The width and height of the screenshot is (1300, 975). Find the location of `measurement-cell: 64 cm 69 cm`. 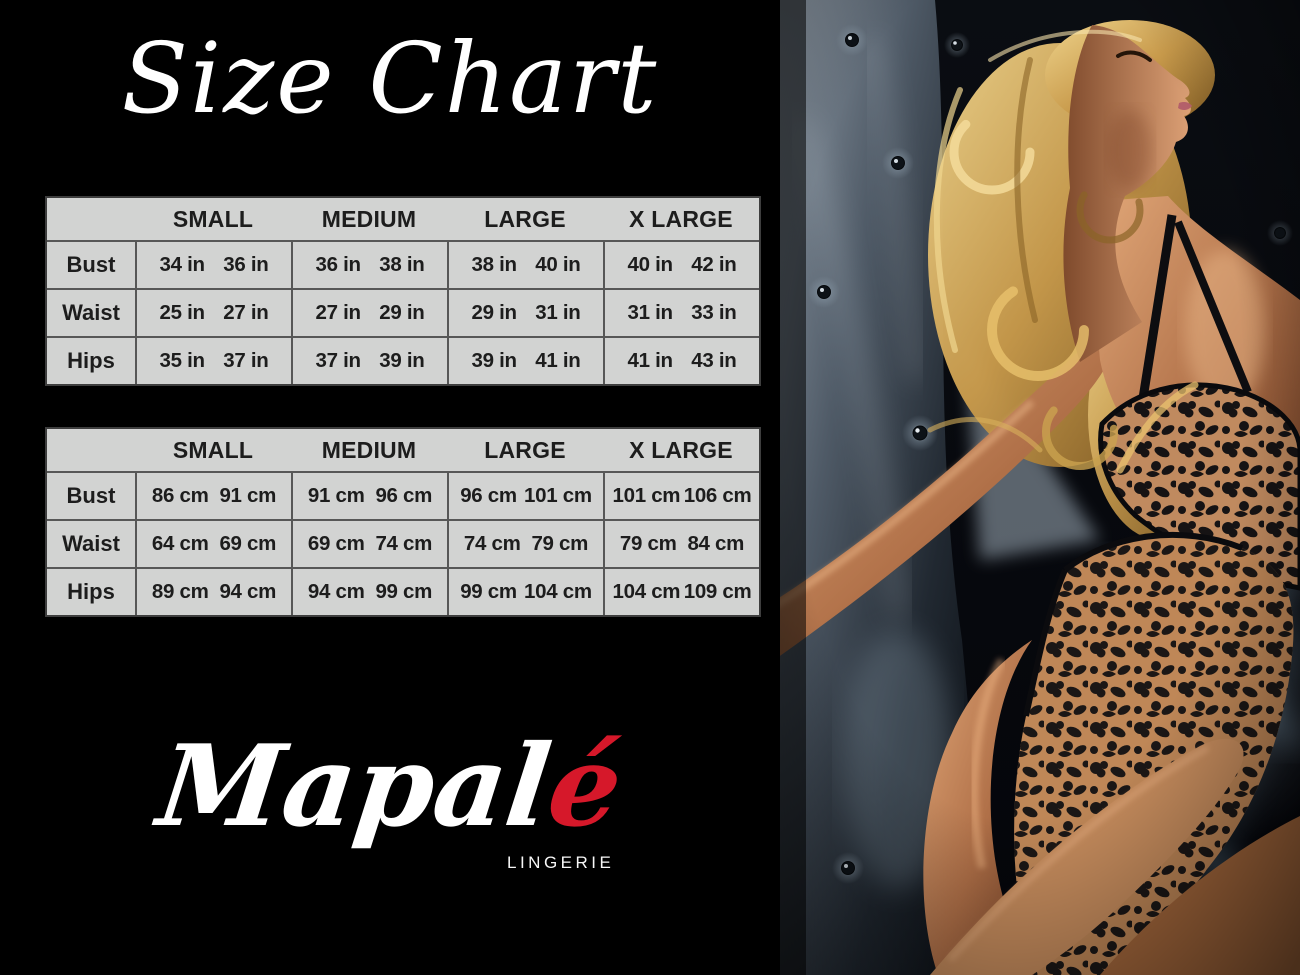

measurement-cell: 64 cm 69 cm is located at coordinates (213, 544).